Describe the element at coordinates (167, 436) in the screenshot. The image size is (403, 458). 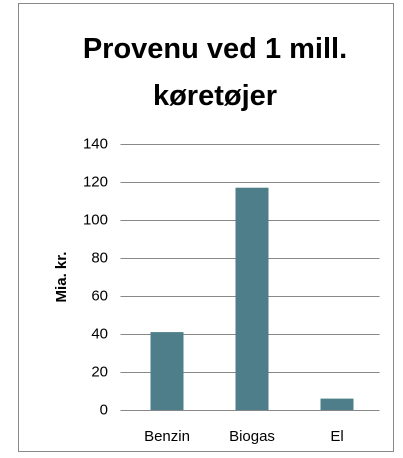
I see `x-tick-label: Benzin` at that location.